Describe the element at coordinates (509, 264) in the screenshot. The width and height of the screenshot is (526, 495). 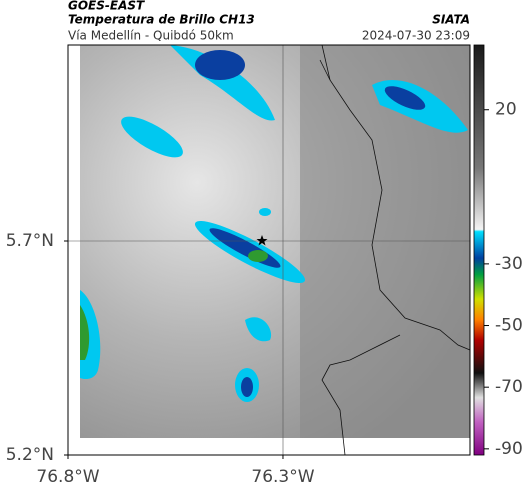
I see `colorbar-tick-label: -30` at that location.